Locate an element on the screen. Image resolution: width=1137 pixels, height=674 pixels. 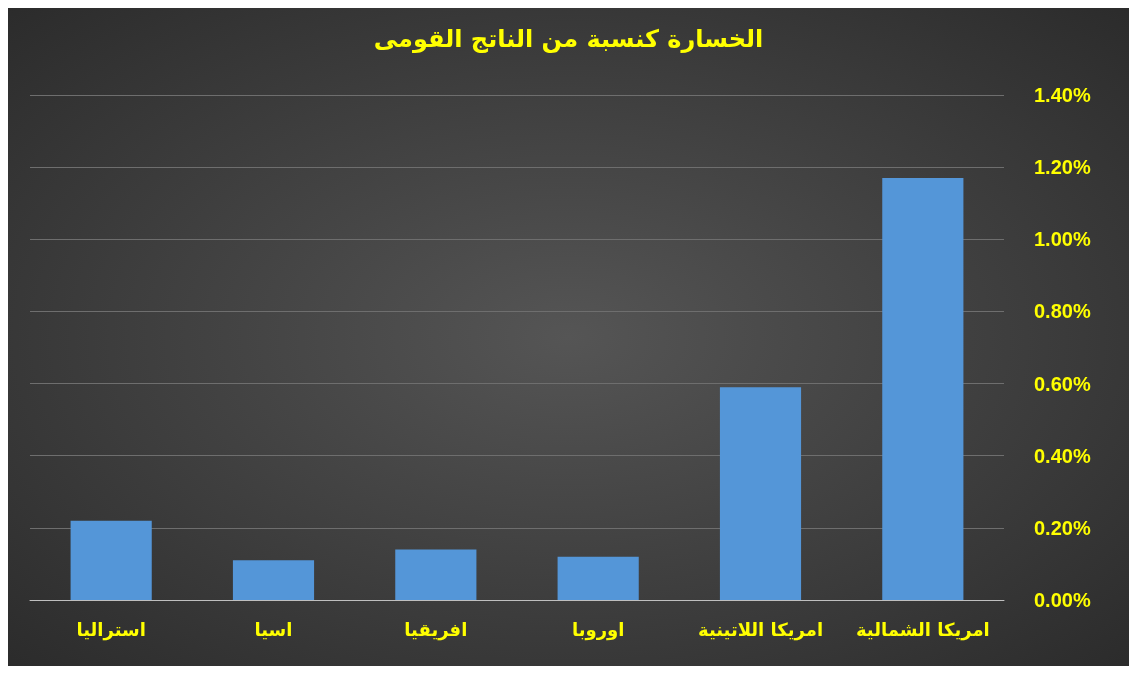
y-tick-label: 0.00% is located at coordinates (1062, 600).